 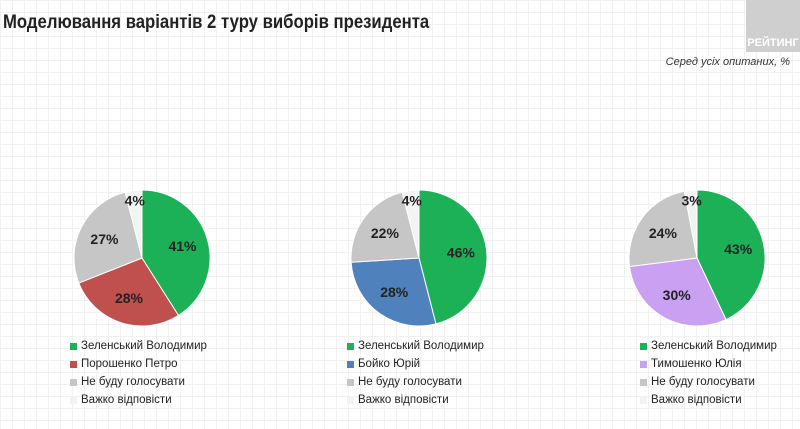 I want to click on legend-item: Порошенко Петро, so click(x=138, y=364).